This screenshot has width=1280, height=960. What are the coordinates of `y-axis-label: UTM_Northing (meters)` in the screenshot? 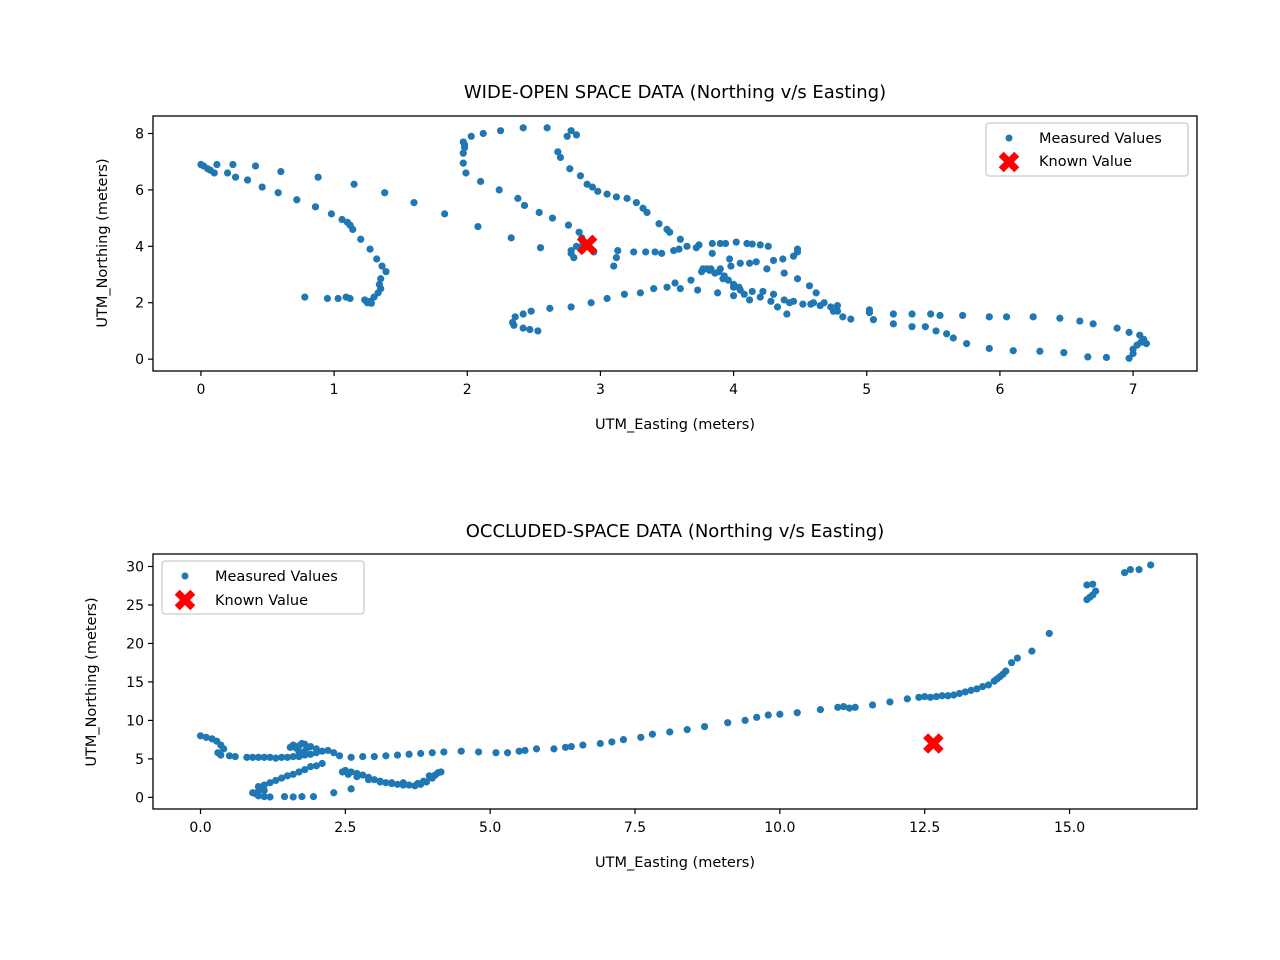 It's located at (103, 242).